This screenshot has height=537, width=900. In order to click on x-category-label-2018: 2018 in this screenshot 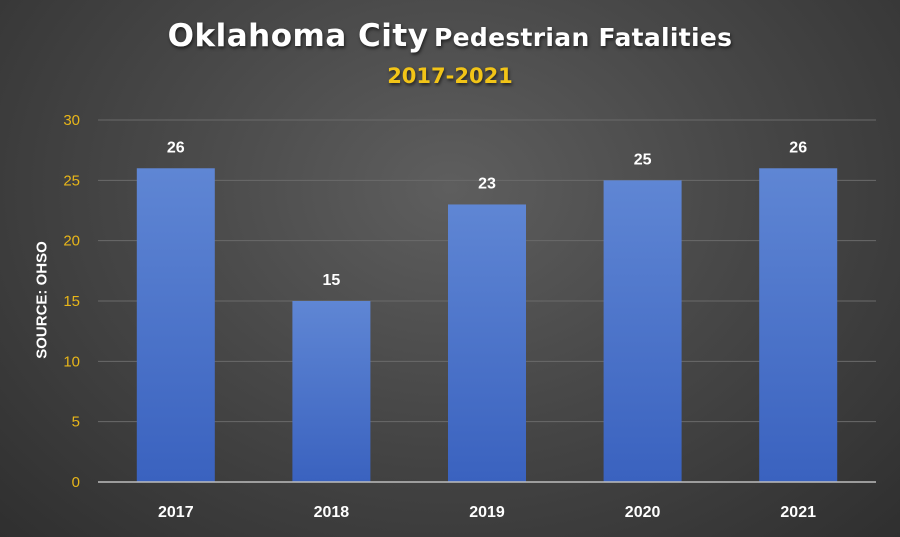, I will do `click(332, 512)`.